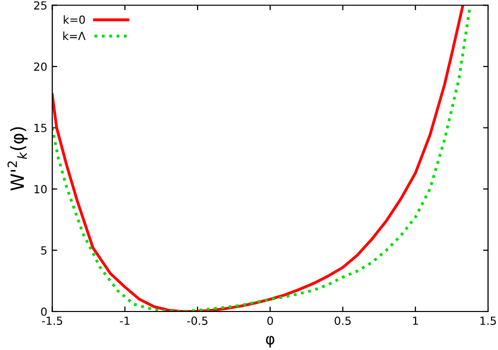  What do you see at coordinates (342, 320) in the screenshot?
I see `x-tick-label: 0.5` at bounding box center [342, 320].